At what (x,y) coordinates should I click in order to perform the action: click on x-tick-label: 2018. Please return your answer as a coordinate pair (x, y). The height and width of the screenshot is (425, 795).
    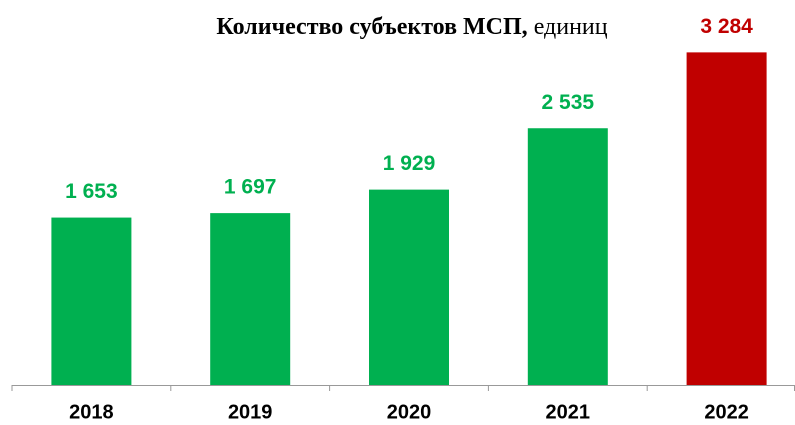
    Looking at the image, I should click on (91, 412).